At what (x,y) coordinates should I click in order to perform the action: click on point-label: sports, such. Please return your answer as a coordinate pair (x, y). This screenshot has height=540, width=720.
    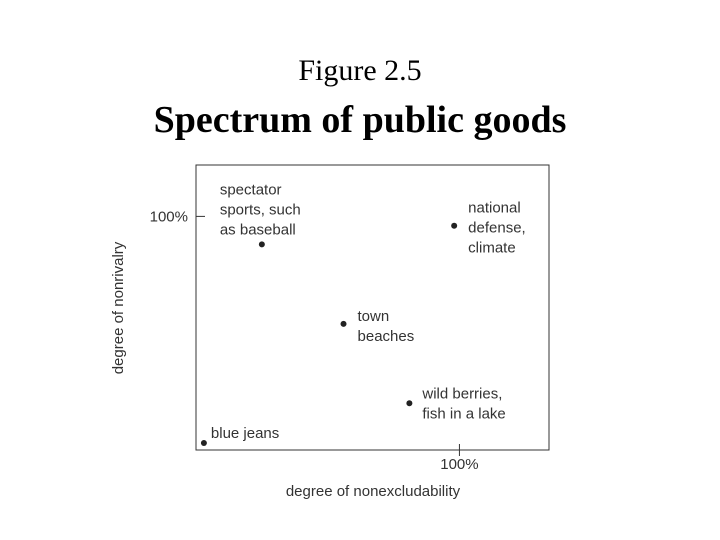
    Looking at the image, I should click on (260, 209).